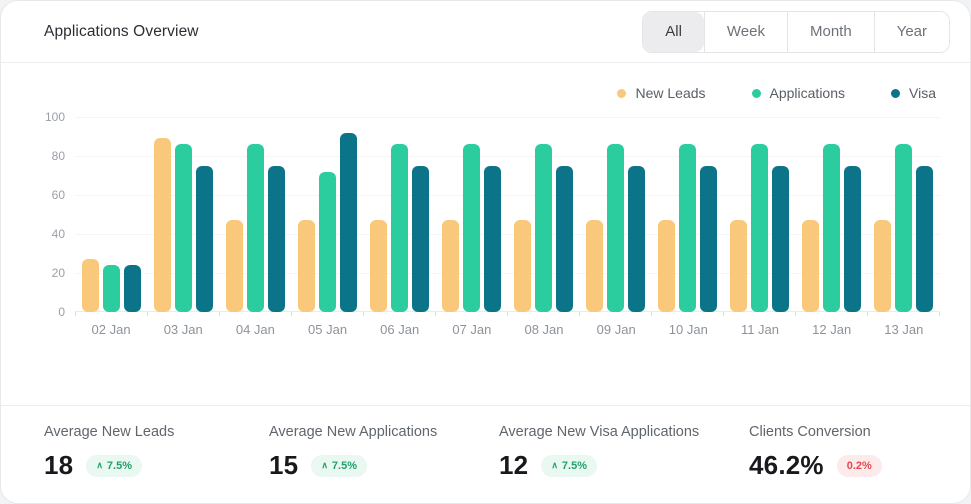  I want to click on bar-new-leads-10-jan, so click(667, 266).